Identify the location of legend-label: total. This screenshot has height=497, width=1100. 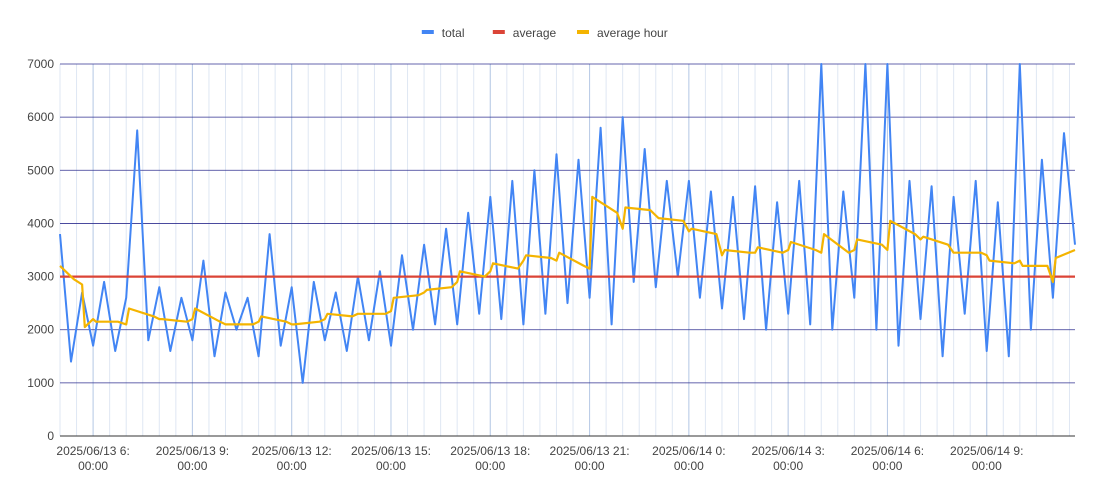
(453, 33).